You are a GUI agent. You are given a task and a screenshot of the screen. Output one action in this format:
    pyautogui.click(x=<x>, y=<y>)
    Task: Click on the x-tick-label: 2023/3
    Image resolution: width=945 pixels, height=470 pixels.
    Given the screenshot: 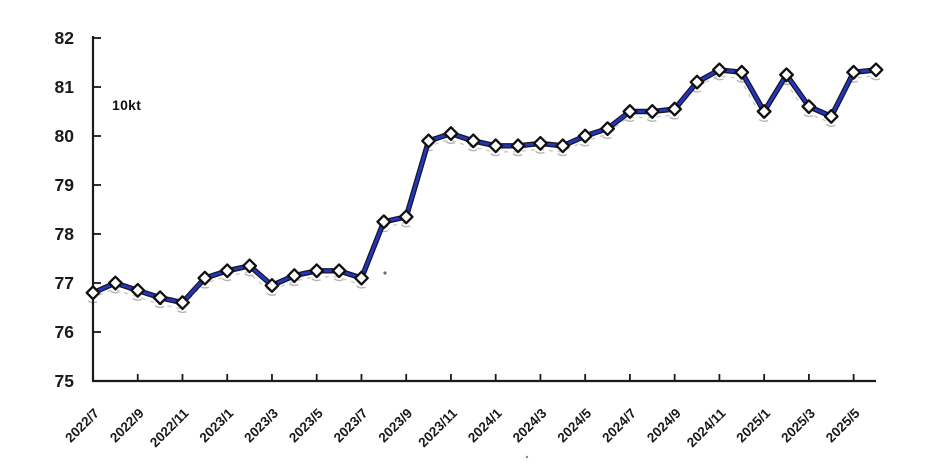 What is the action you would take?
    pyautogui.click(x=261, y=425)
    